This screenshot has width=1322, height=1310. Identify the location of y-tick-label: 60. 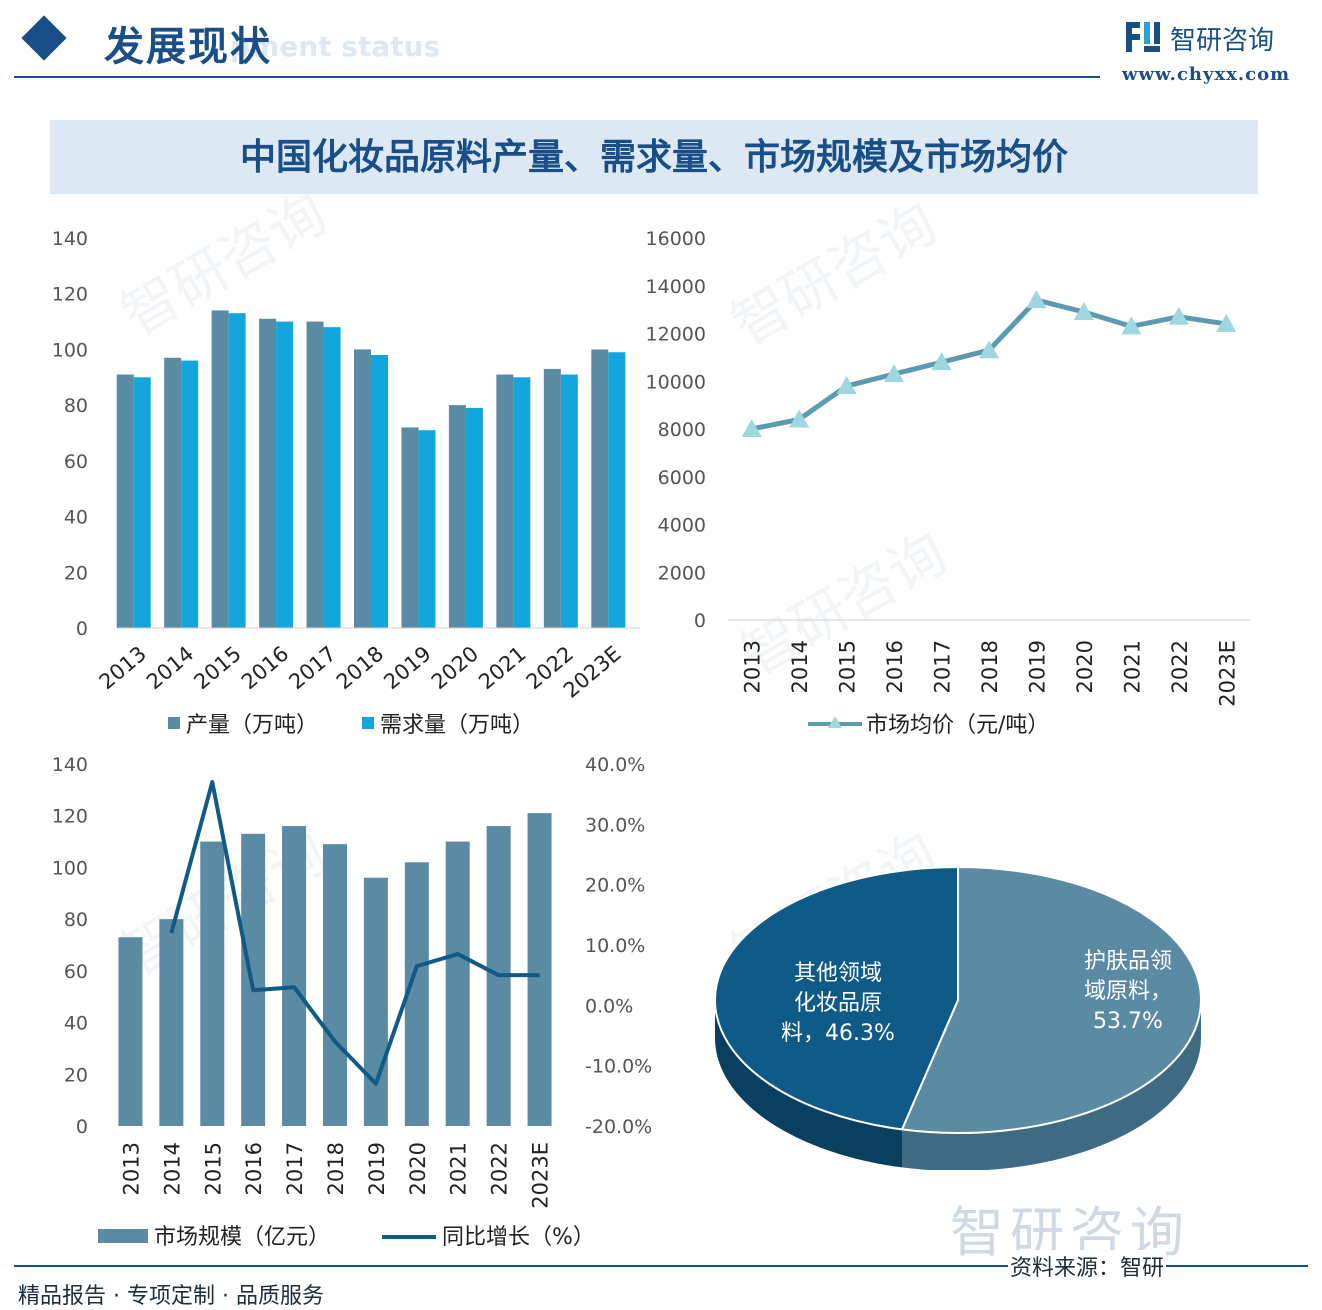
(76, 462).